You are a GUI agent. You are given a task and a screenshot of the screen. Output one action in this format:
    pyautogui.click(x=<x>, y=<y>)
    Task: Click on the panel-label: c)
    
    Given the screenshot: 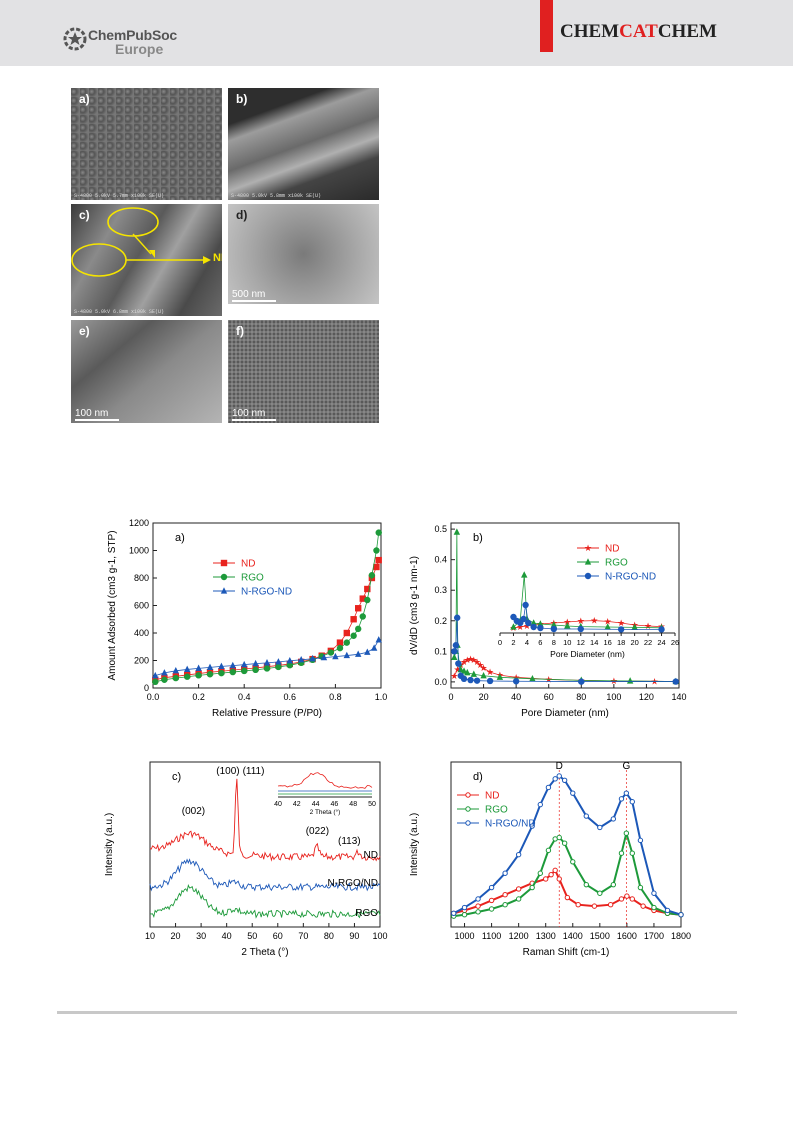 What is the action you would take?
    pyautogui.click(x=84, y=215)
    